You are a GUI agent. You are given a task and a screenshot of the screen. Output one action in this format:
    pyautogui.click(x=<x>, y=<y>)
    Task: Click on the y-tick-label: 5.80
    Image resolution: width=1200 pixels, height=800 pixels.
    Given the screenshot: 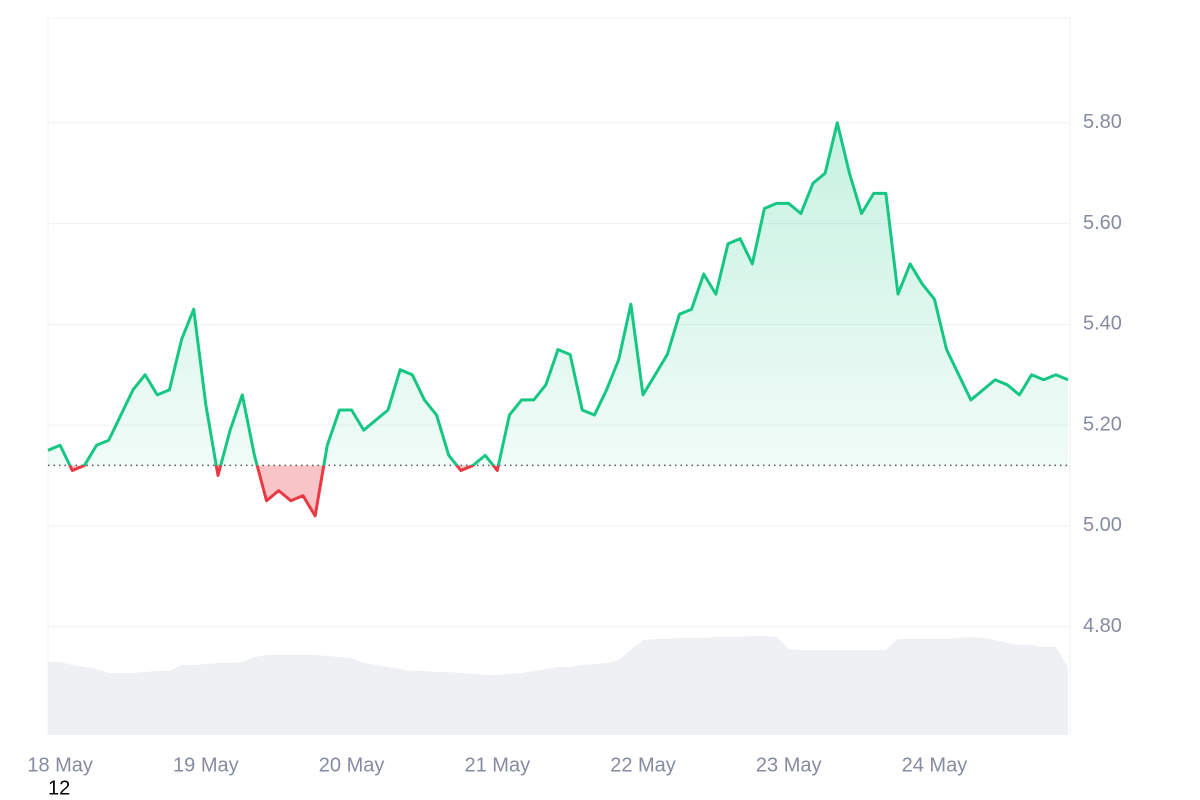 What is the action you would take?
    pyautogui.click(x=1102, y=122)
    